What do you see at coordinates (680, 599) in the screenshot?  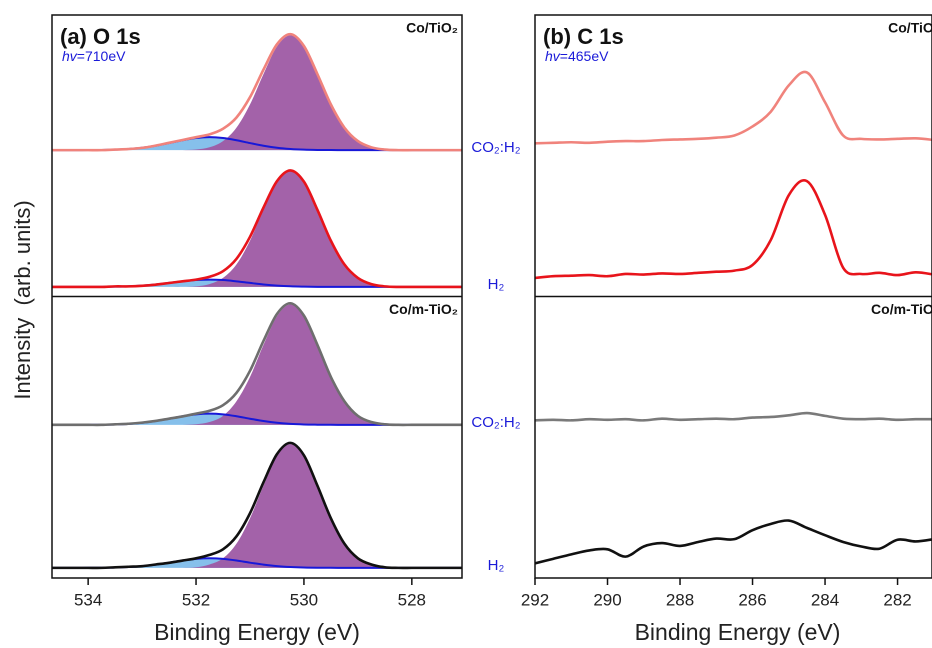 I see `x-tick-label: 288` at bounding box center [680, 599].